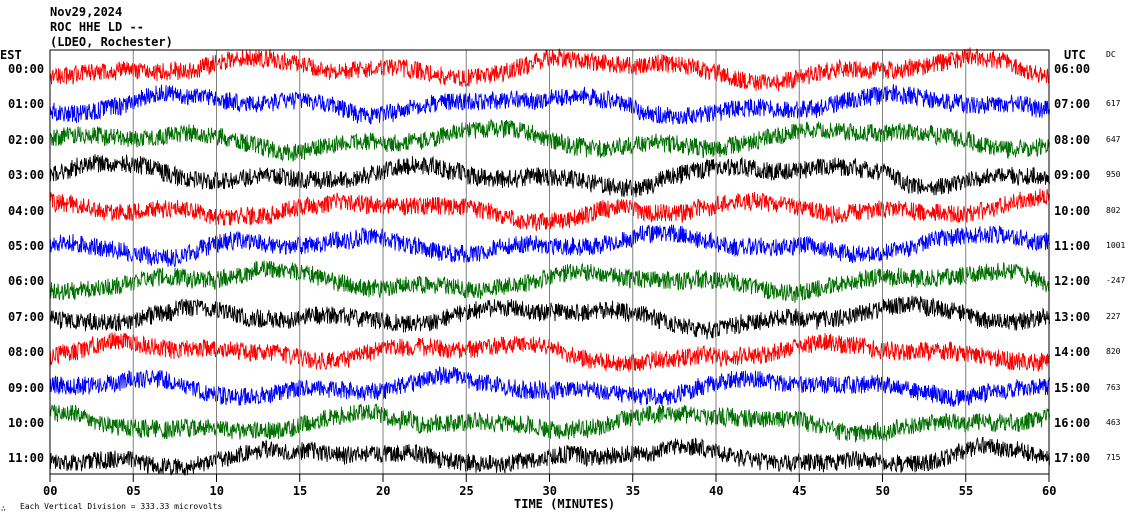 This screenshot has height=519, width=1130. I want to click on est-hour-label: 02:00, so click(26, 139).